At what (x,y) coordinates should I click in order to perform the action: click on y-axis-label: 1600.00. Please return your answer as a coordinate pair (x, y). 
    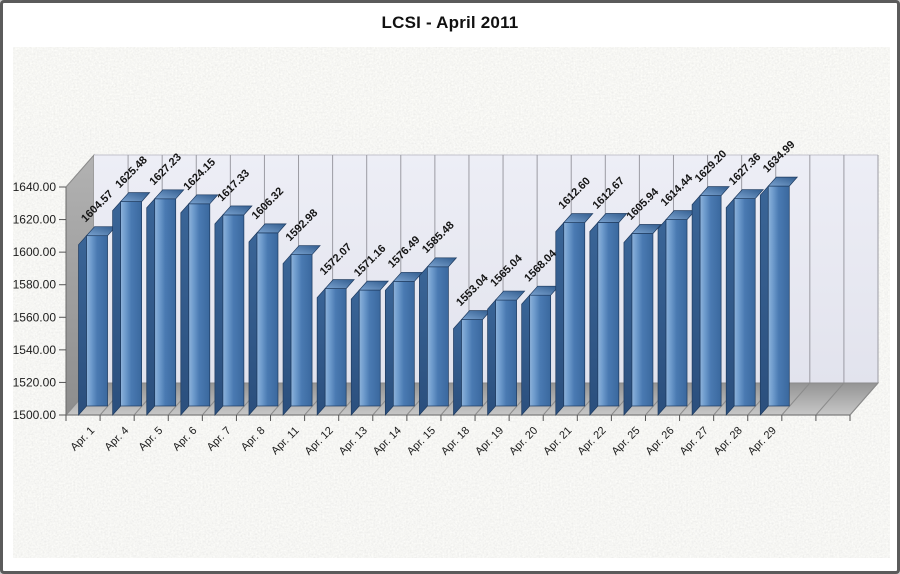
    Looking at the image, I should click on (35, 252).